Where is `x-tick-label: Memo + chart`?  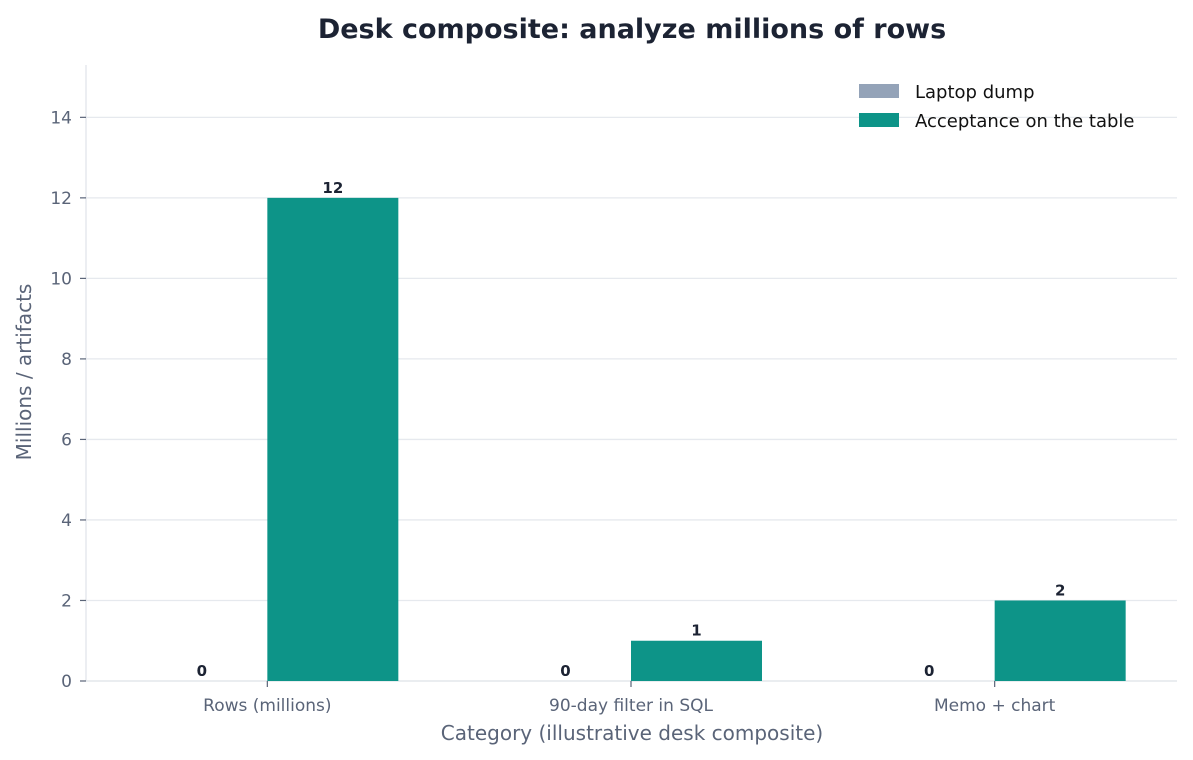 x-tick-label: Memo + chart is located at coordinates (995, 706).